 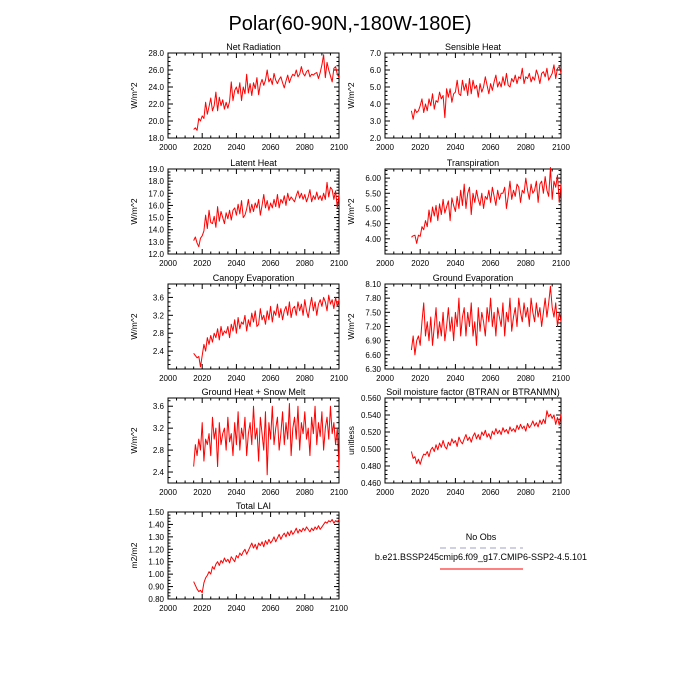 What do you see at coordinates (373, 298) in the screenshot?
I see `y-tick-label: 7.80` at bounding box center [373, 298].